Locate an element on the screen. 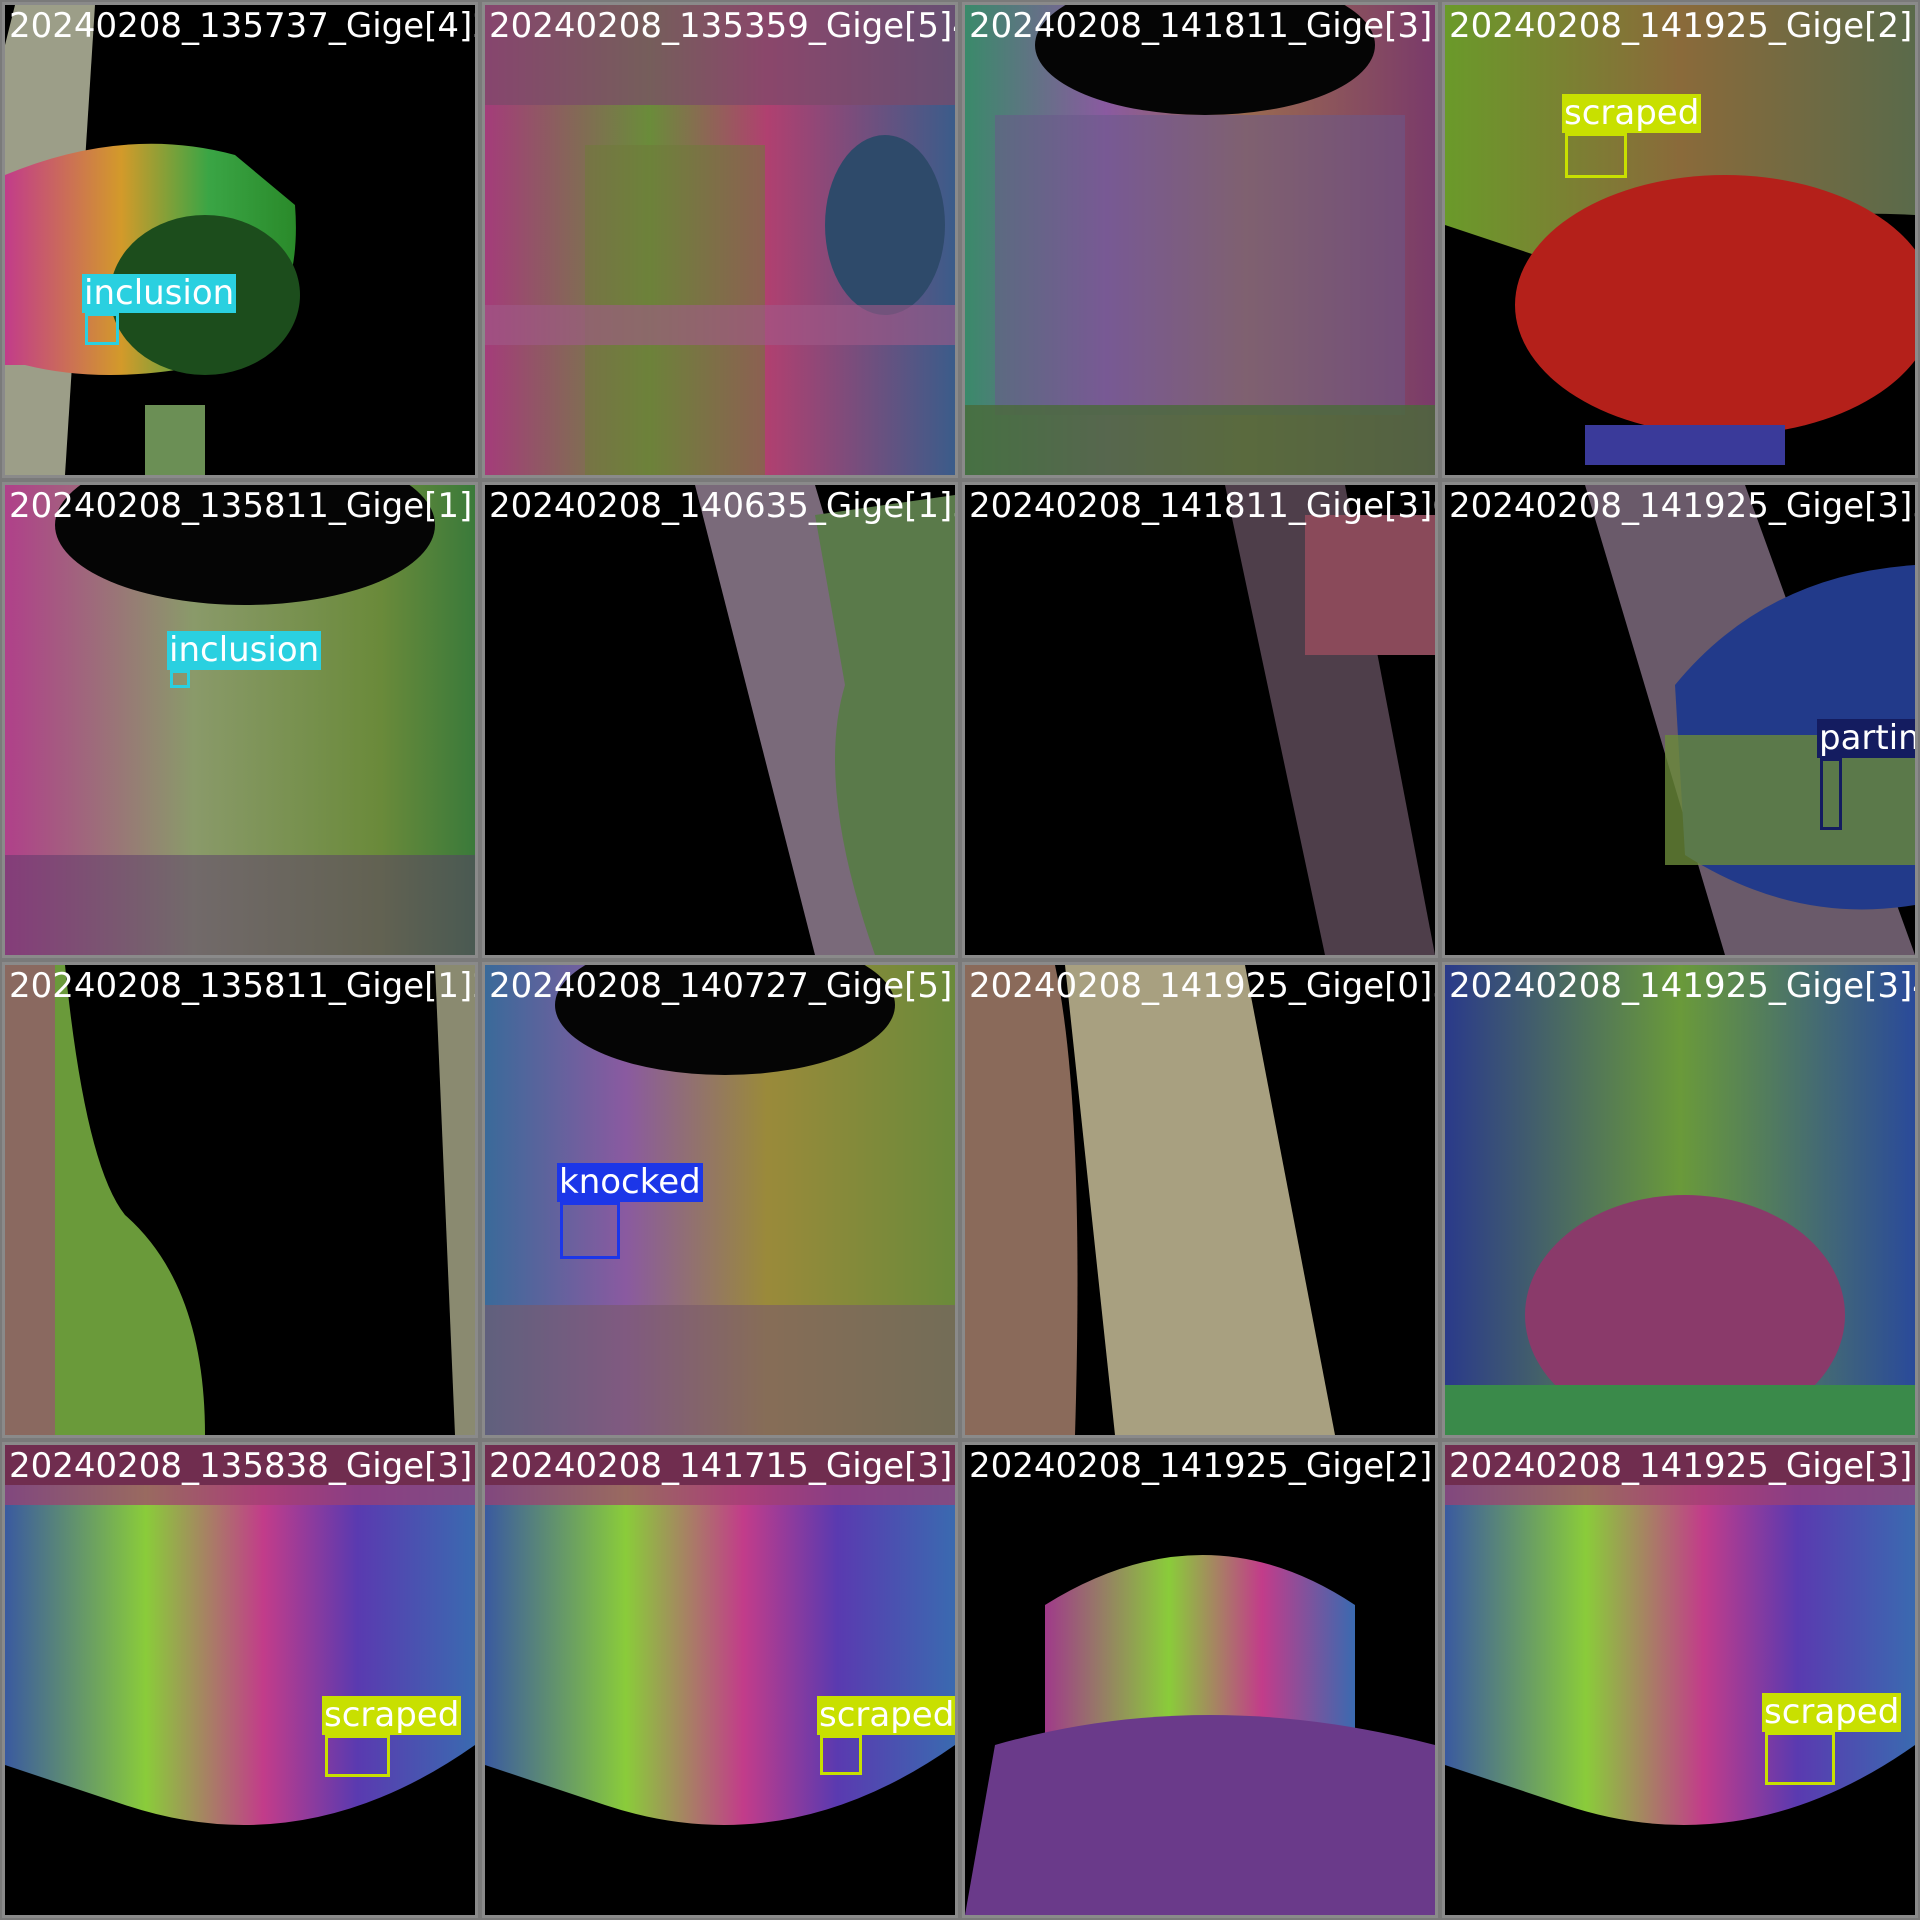  tile-14: 20240208_141715_Gige[3]7.jpg scraped is located at coordinates (720, 1680).